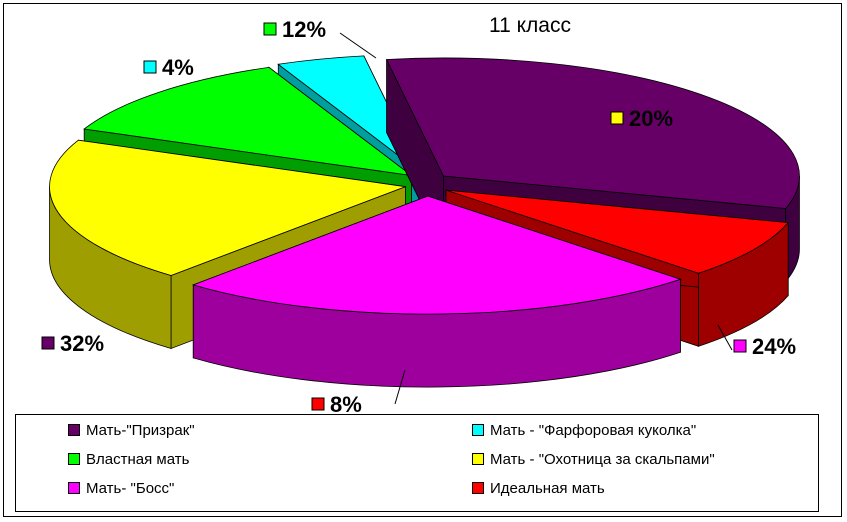 The image size is (847, 522). I want to click on data-label-5: 8%, so click(358, 393).